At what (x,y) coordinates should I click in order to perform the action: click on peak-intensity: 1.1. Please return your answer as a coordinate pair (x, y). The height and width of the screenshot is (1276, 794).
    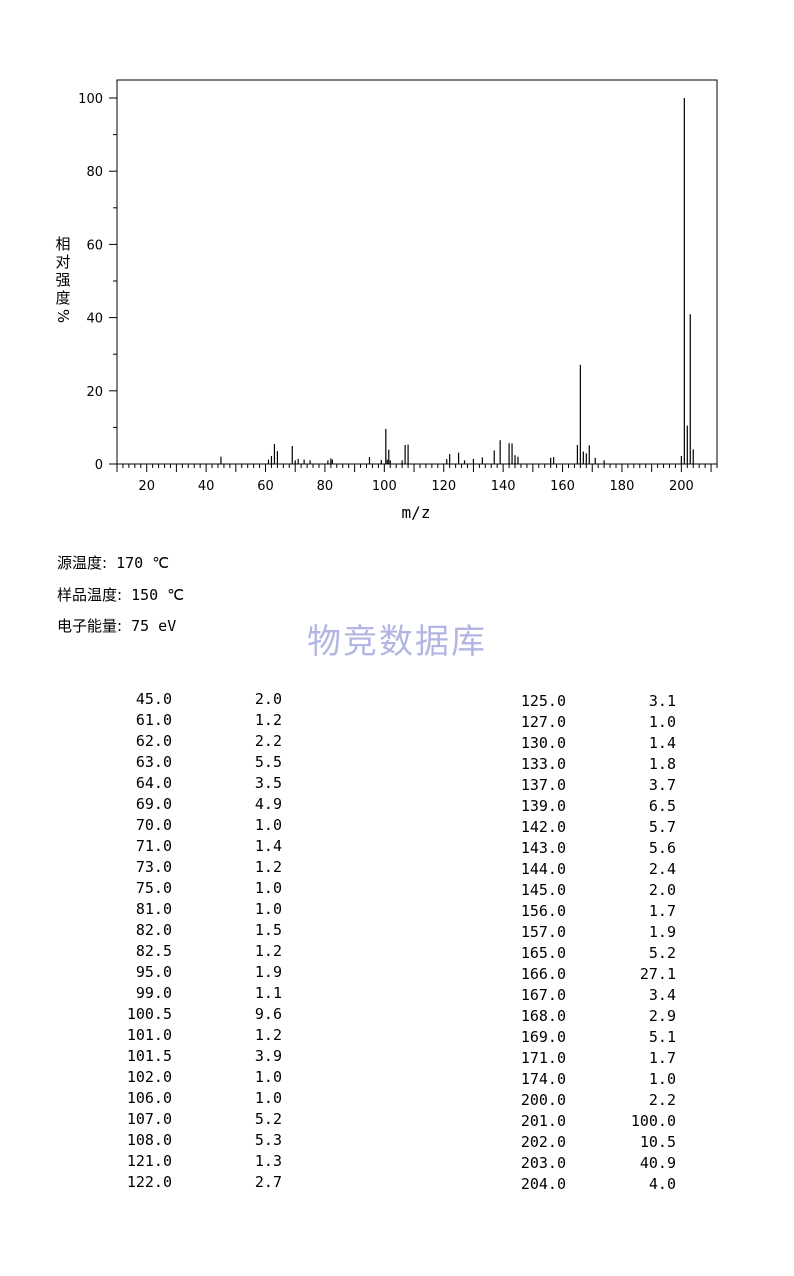
    Looking at the image, I should click on (268, 993).